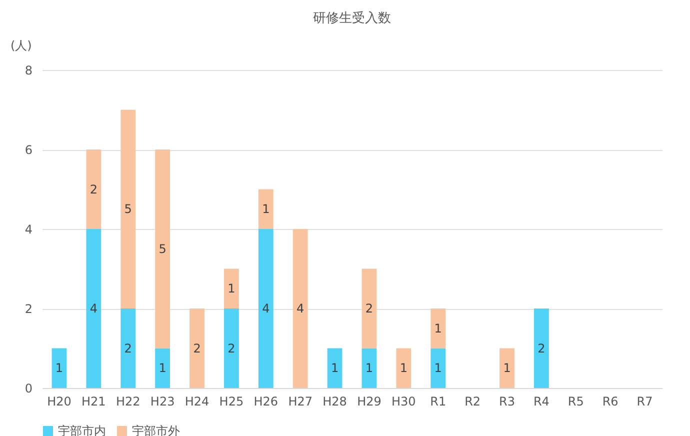  I want to click on chart-title: 研修生受入数, so click(352, 18).